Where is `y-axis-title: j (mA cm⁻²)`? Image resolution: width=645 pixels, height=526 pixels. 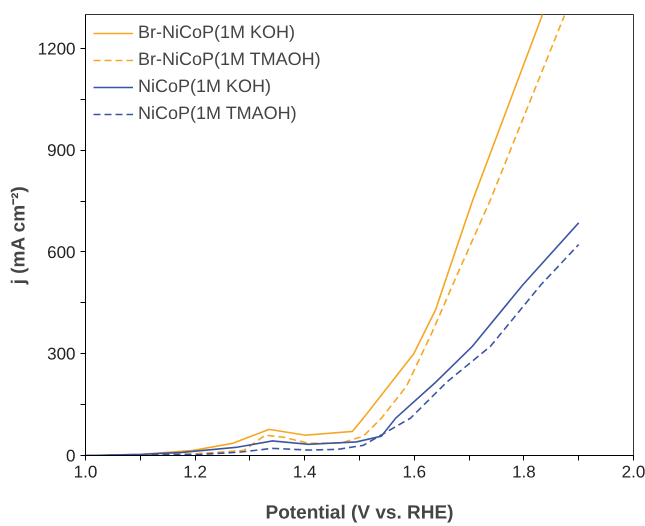
y-axis-title: j (mA cm⁻²) is located at coordinates (19, 236).